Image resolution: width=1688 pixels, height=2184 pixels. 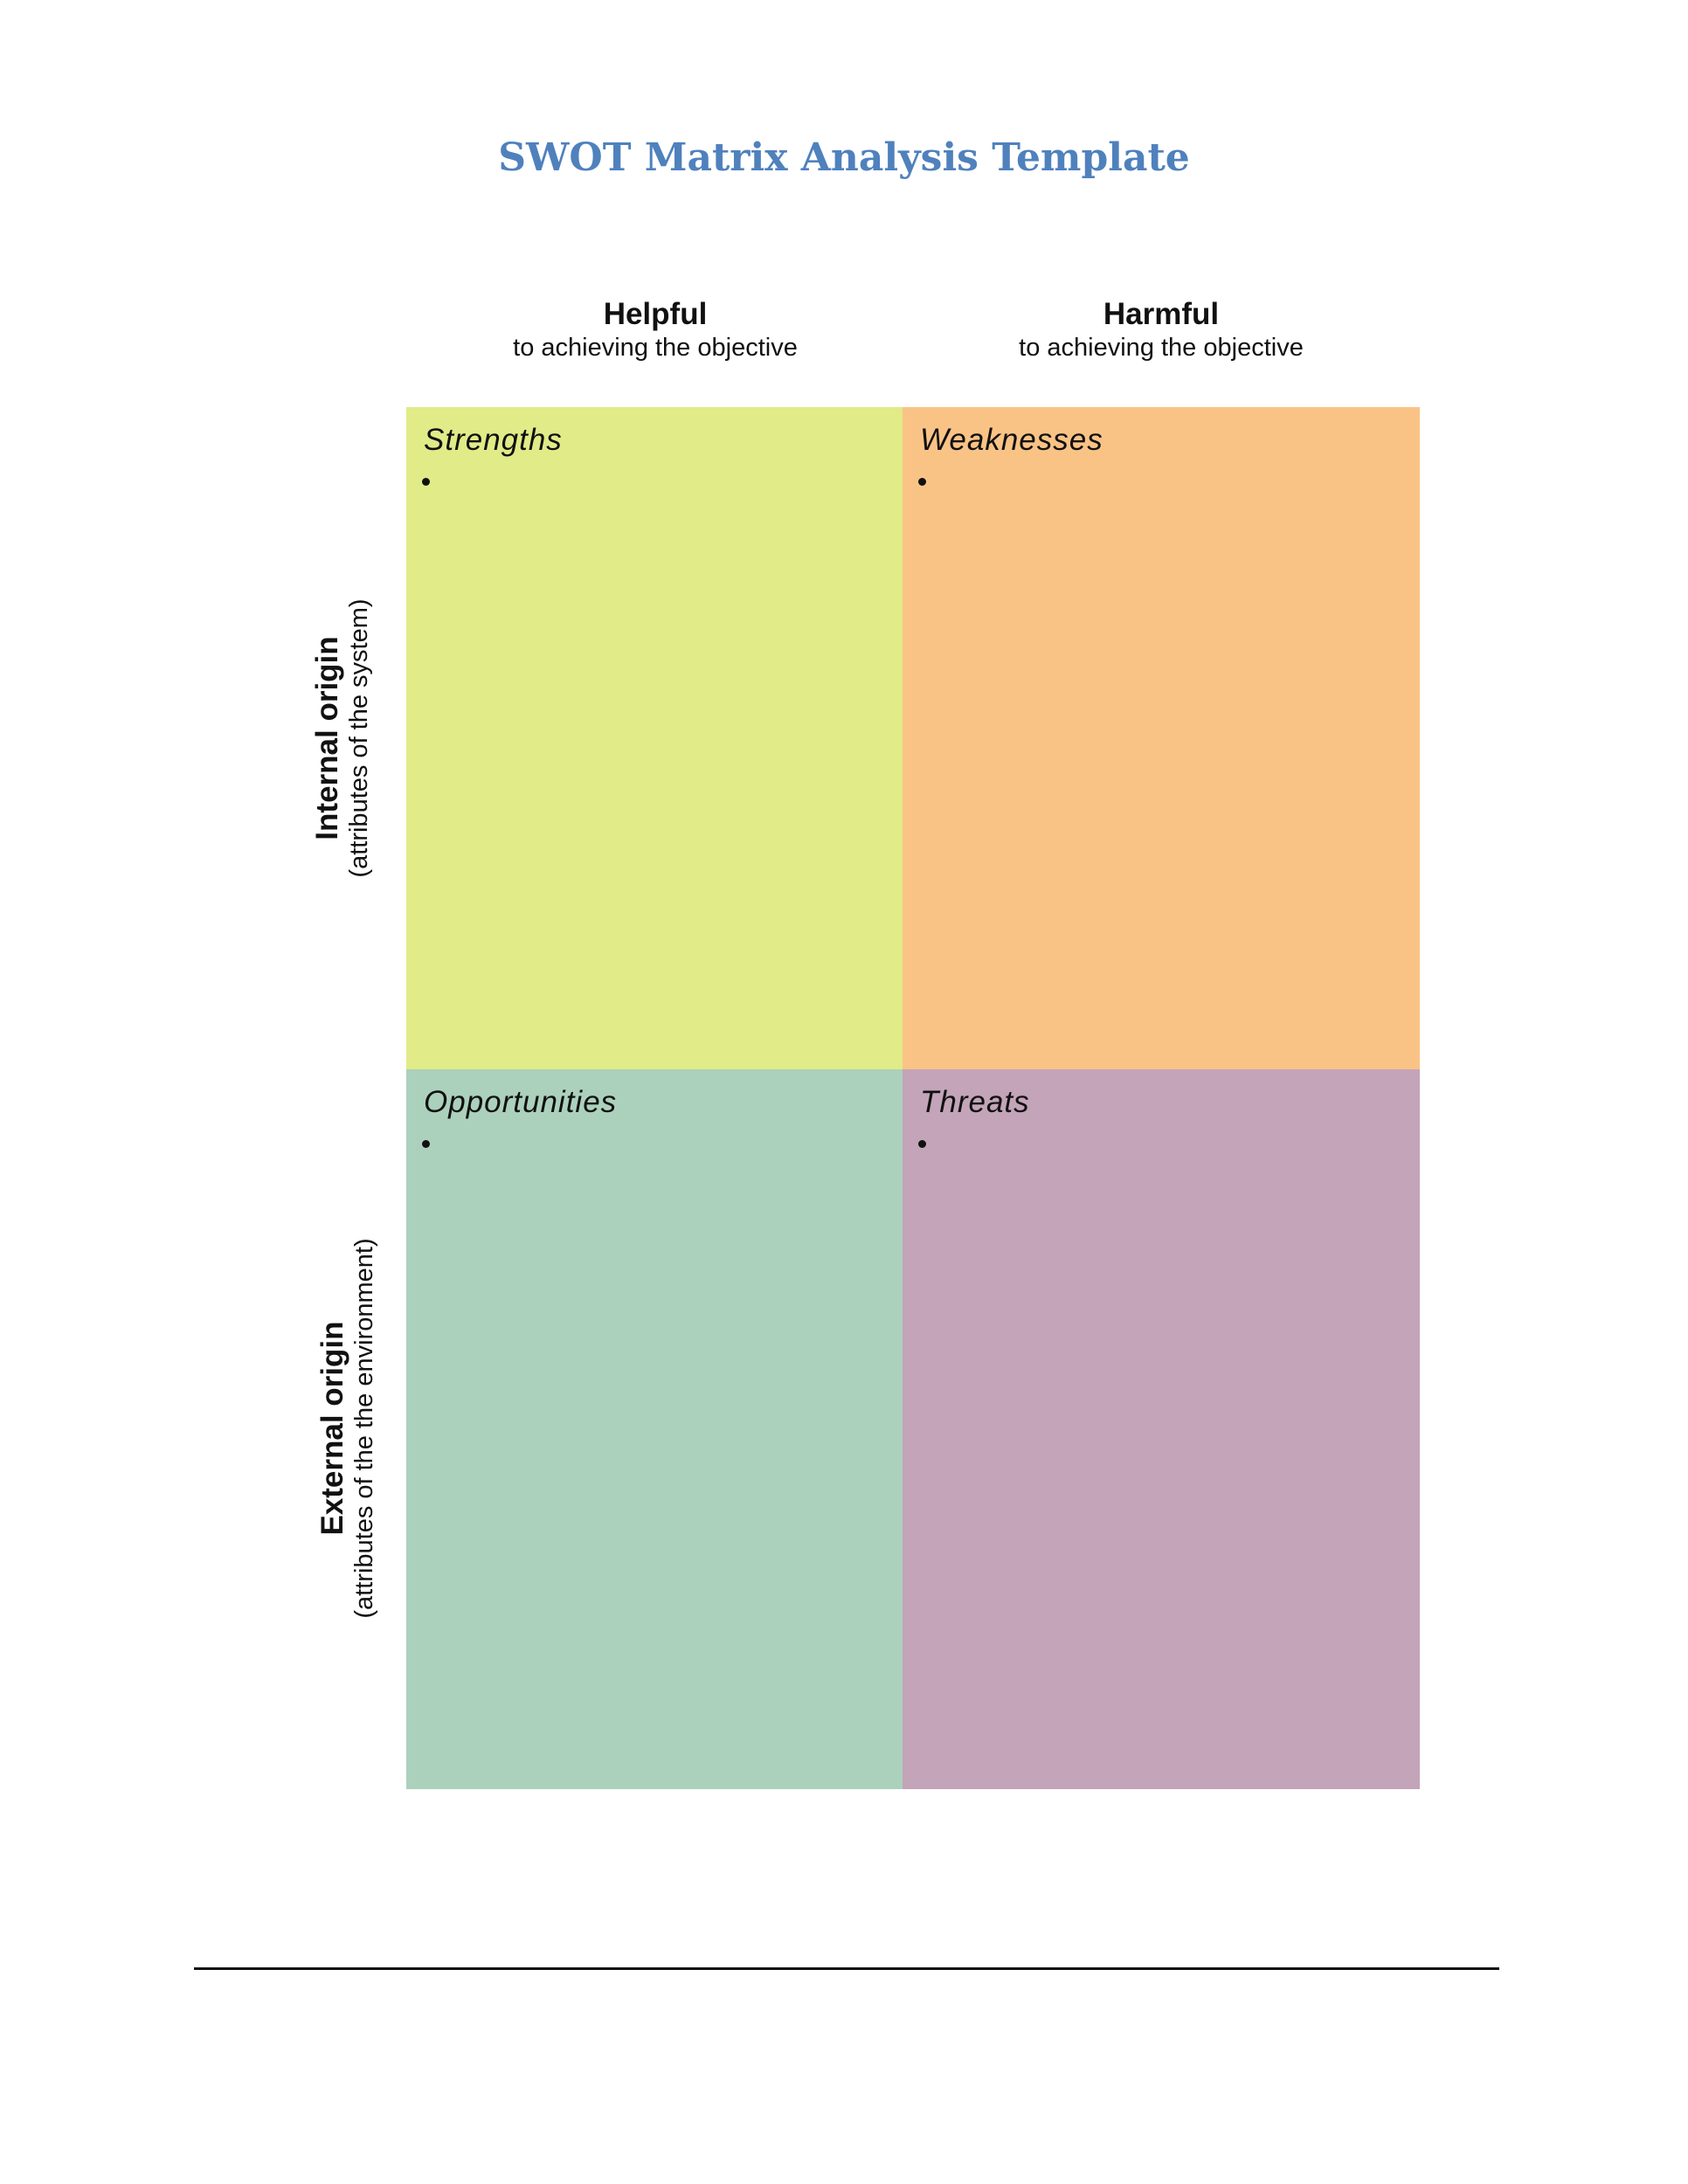 I want to click on quadrant-threats-list, so click(x=1161, y=1144).